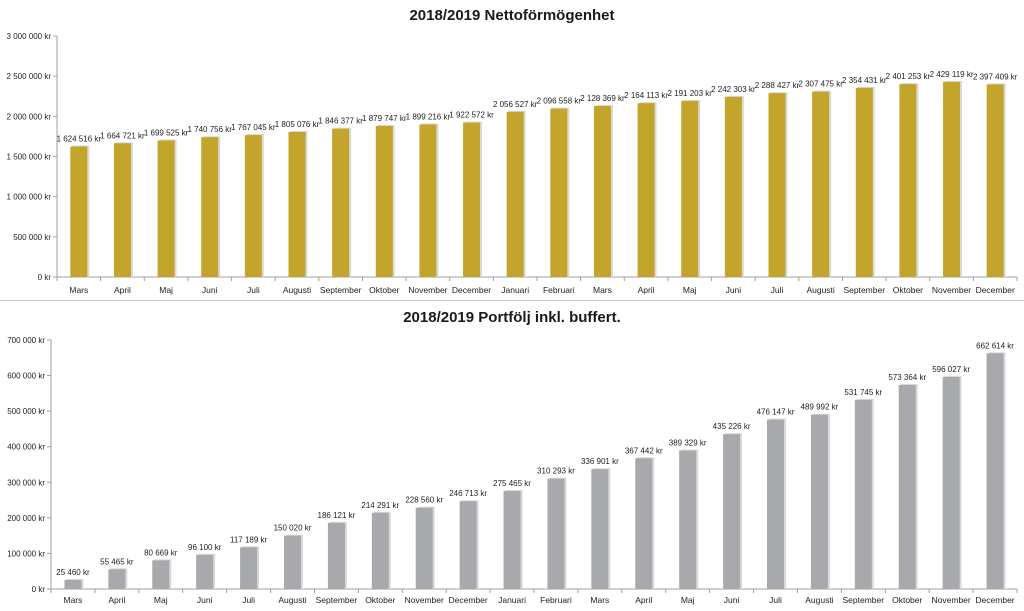 This screenshot has height=611, width=1024. Describe the element at coordinates (29, 197) in the screenshot. I see `y-tick-label: 1 000 000 kr` at that location.